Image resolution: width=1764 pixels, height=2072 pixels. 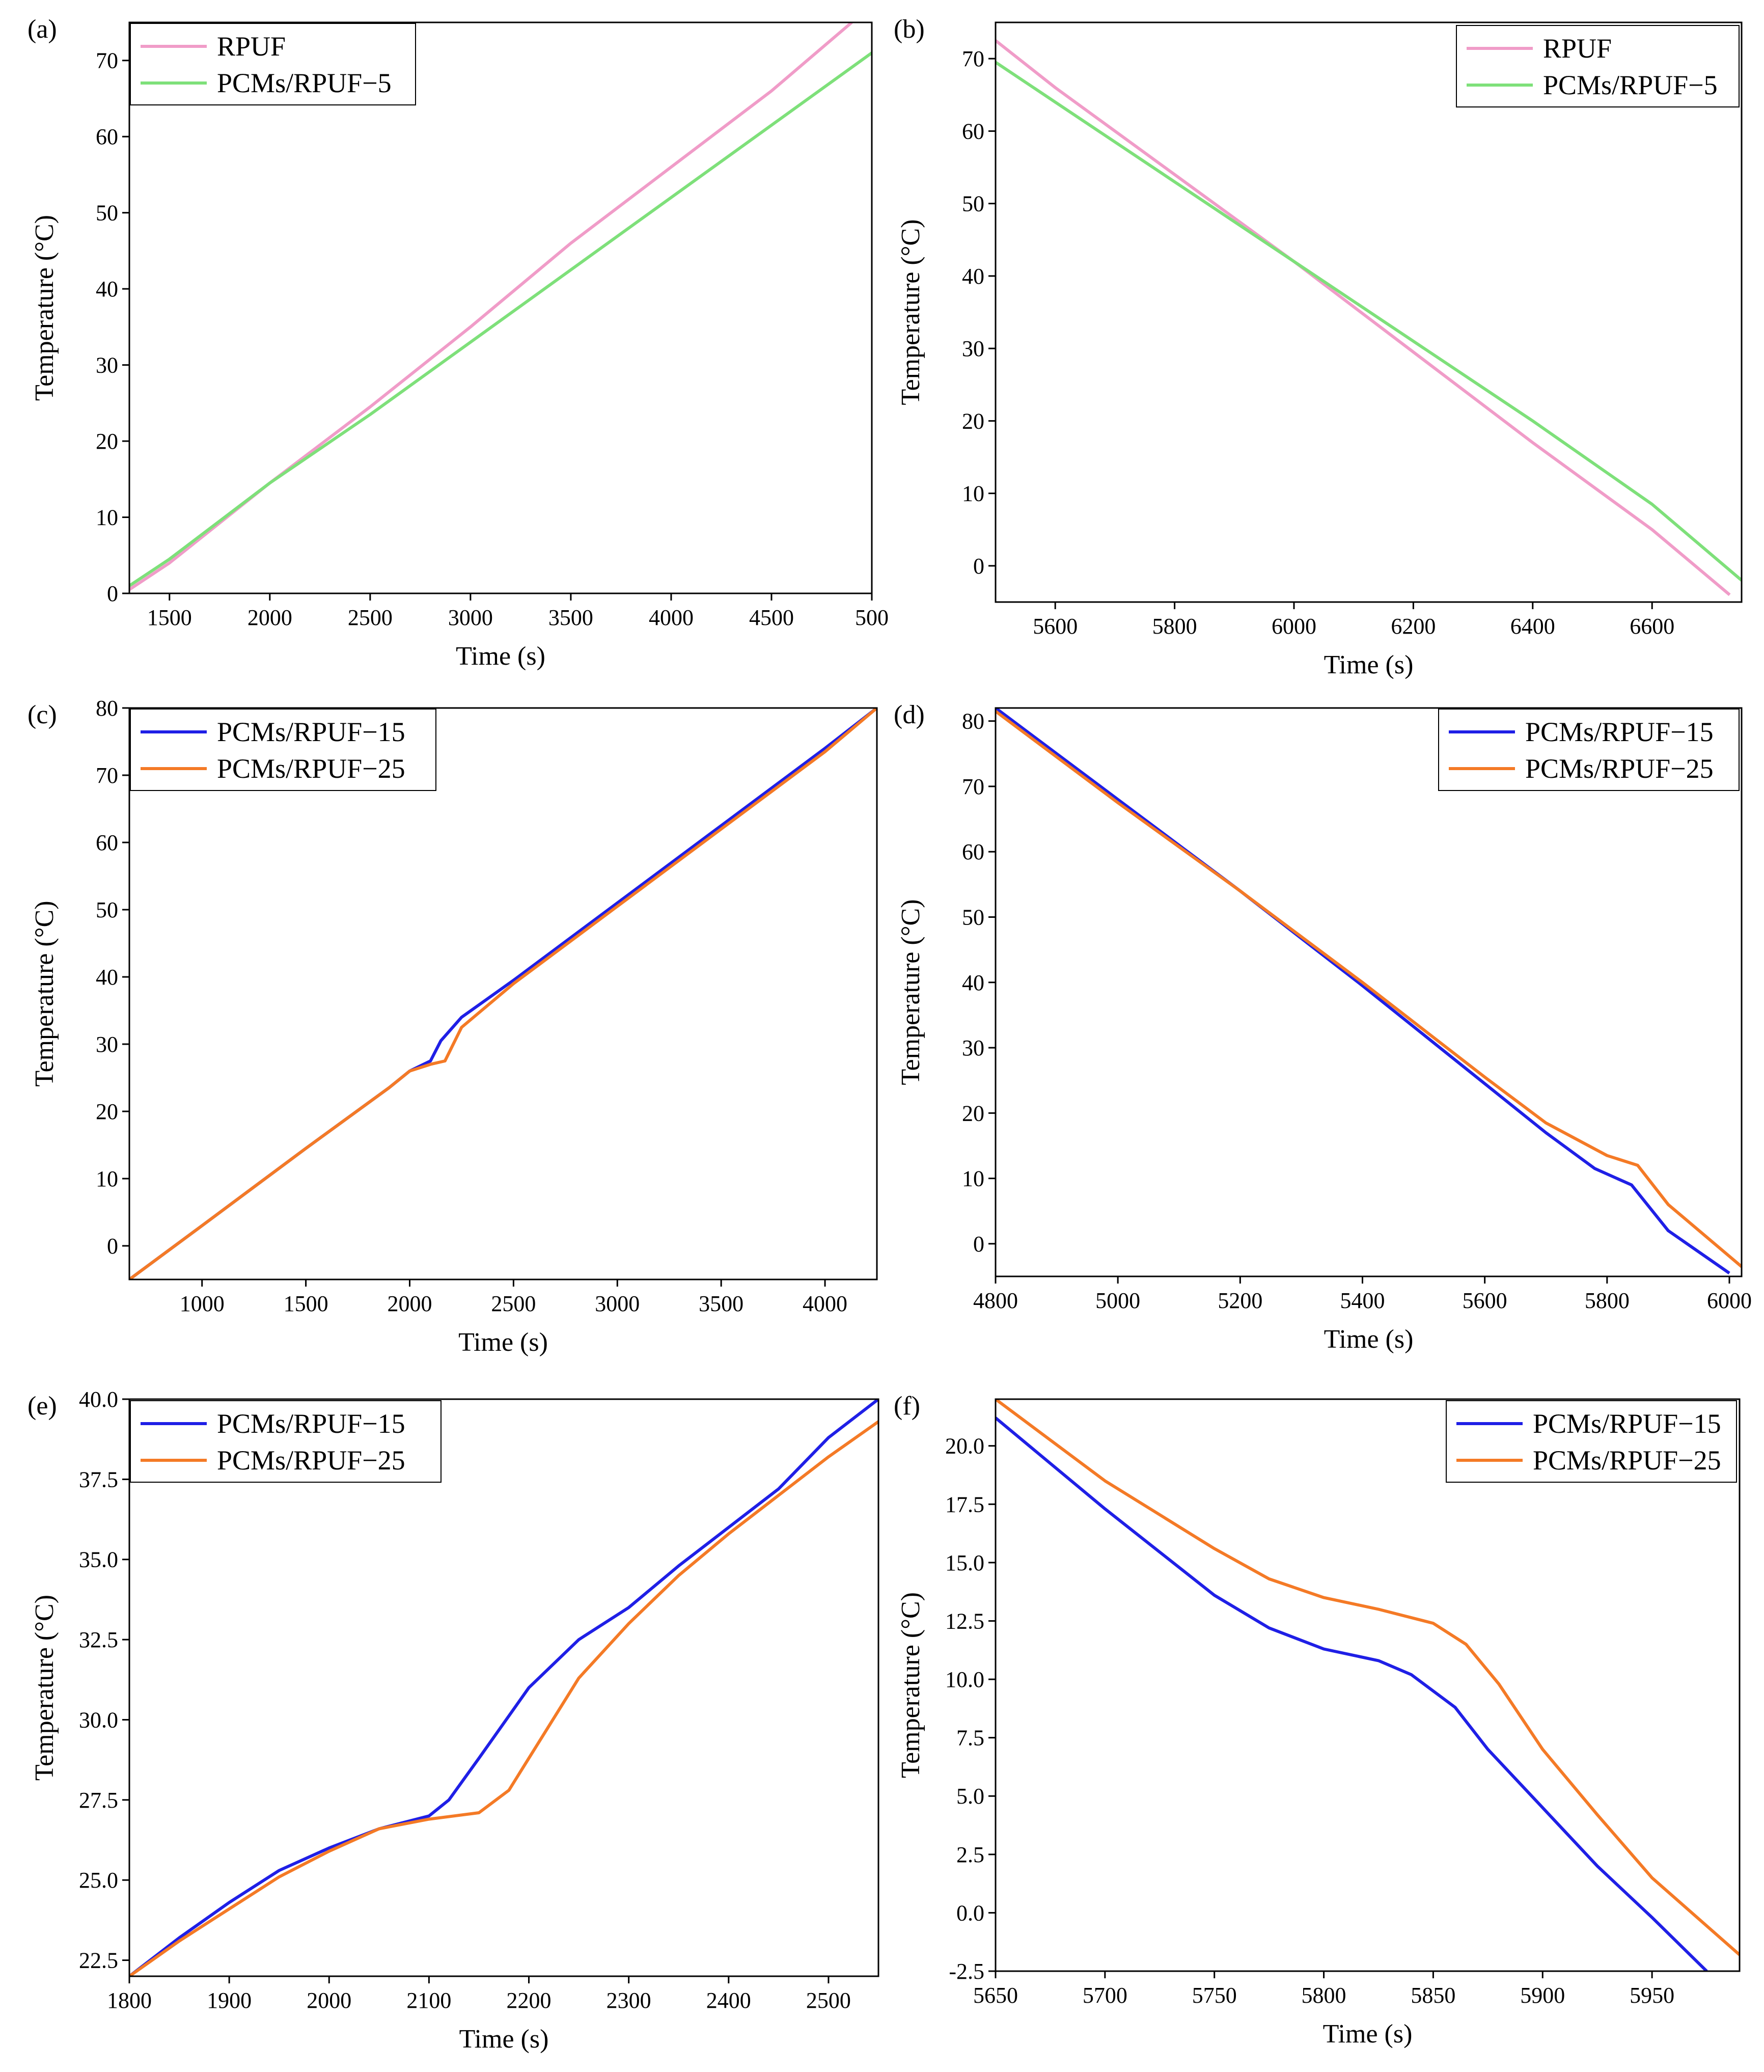 What do you see at coordinates (269, 617) in the screenshot?
I see `panel-a-x-tick-label: 2000` at bounding box center [269, 617].